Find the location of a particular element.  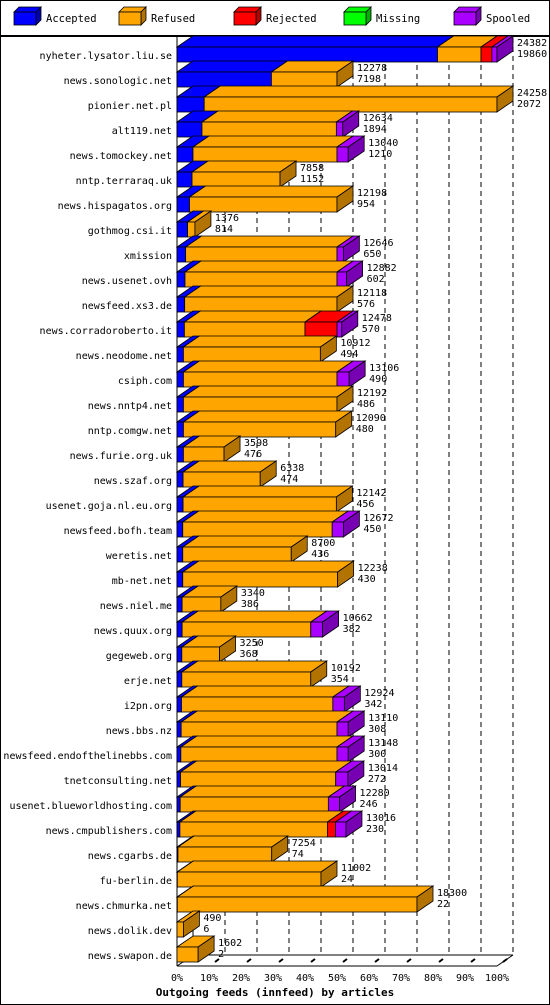

category-label: gegeweb.org is located at coordinates (139, 656).